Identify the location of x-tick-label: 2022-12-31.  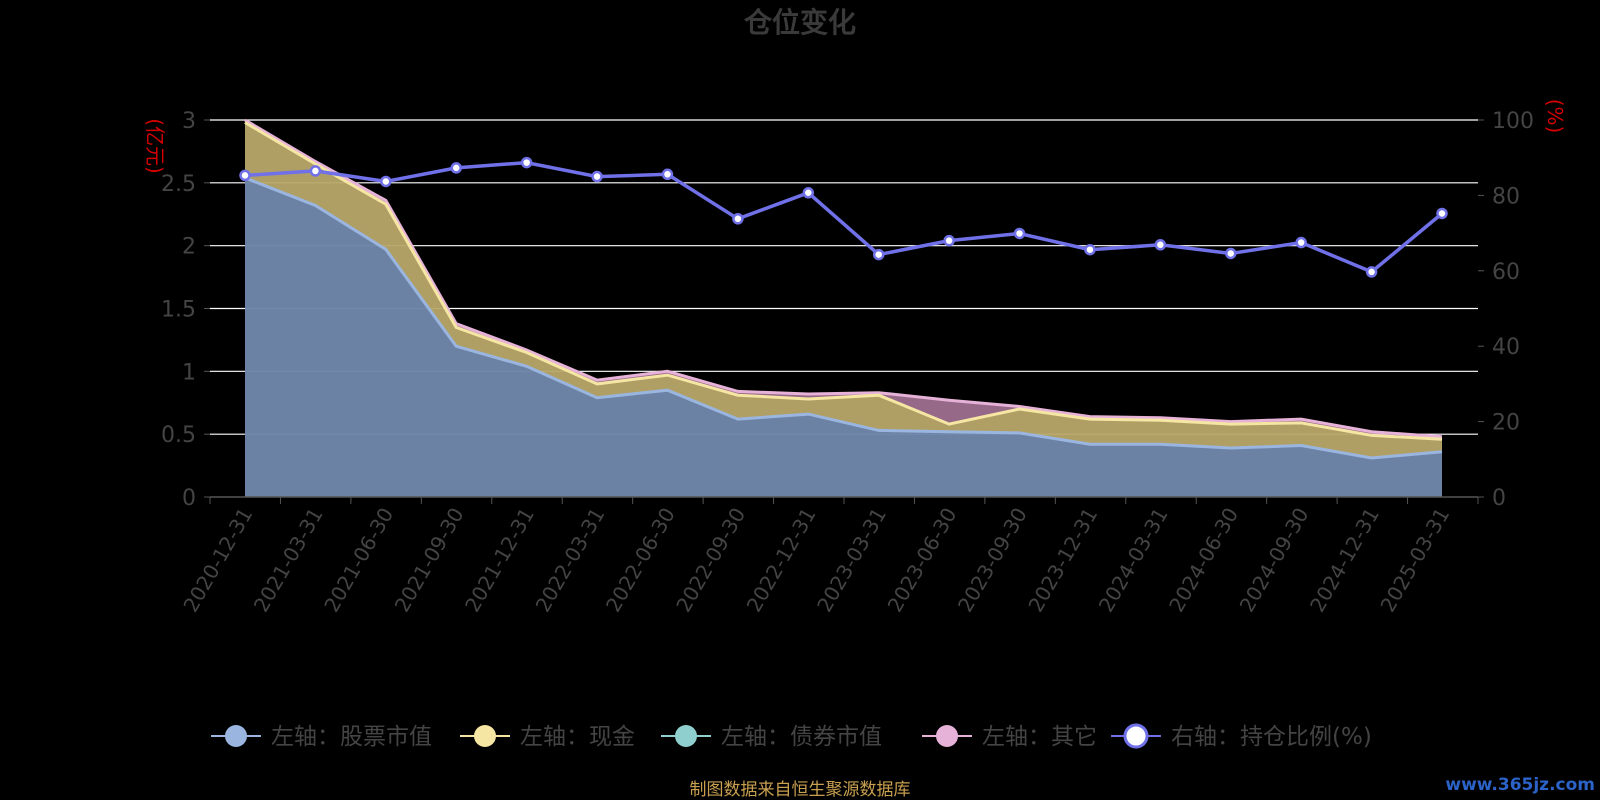
(781, 560).